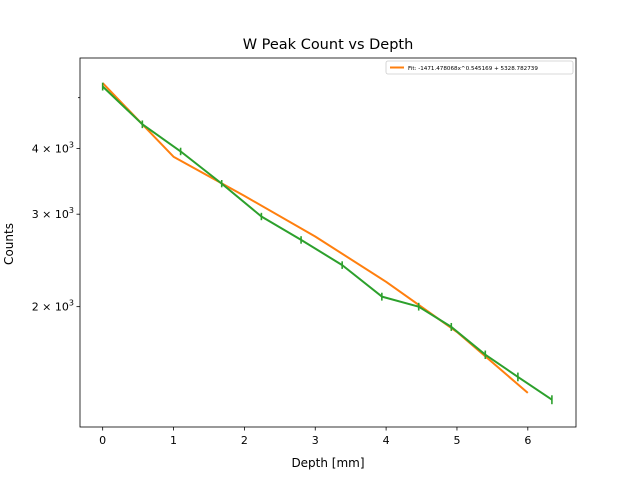  Describe the element at coordinates (244, 440) in the screenshot. I see `x-tick-label: 2` at that location.